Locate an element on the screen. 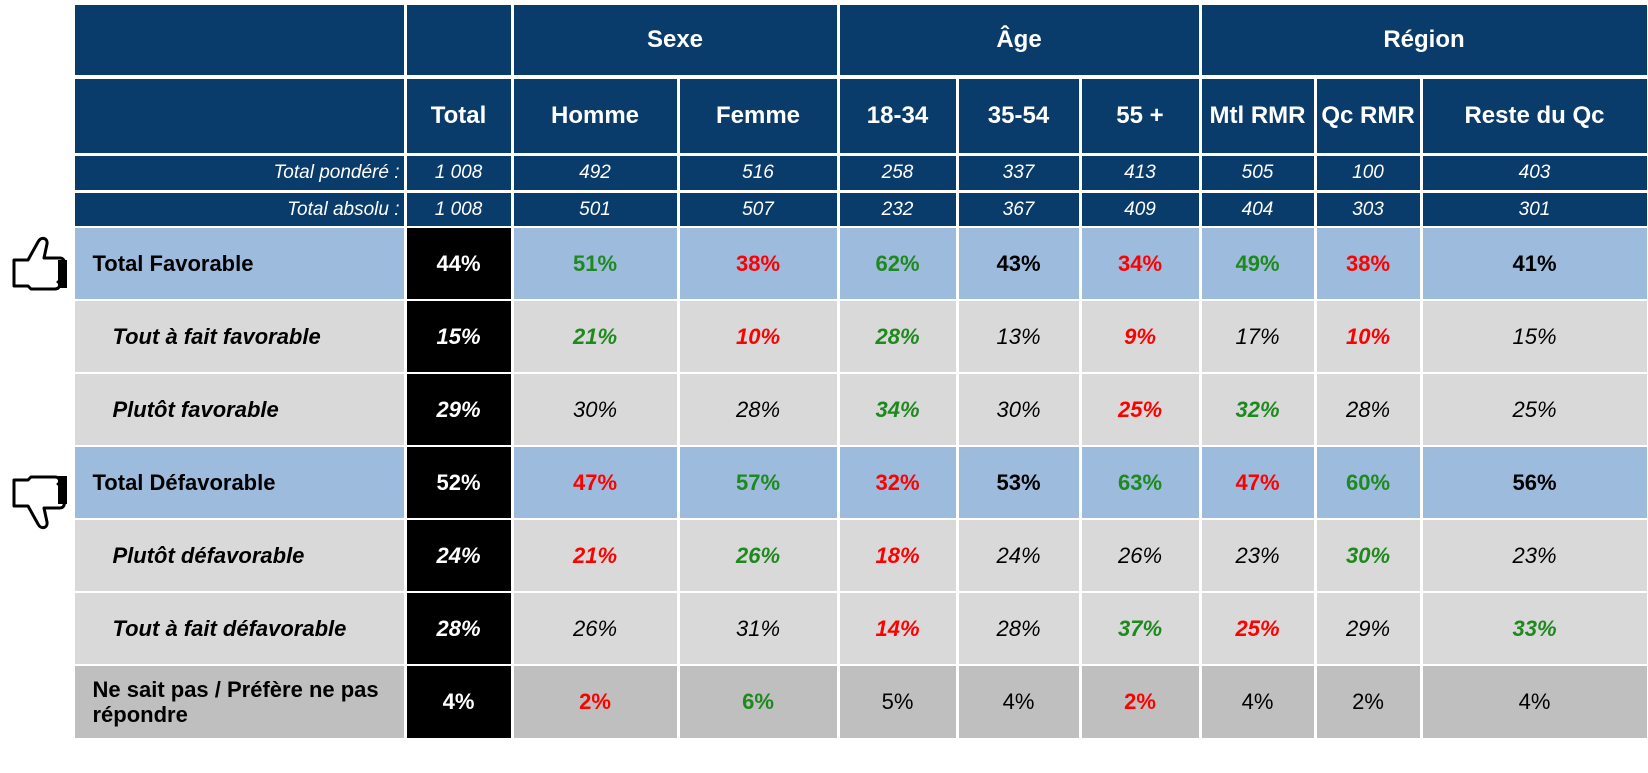  total-value: 15% is located at coordinates (458, 336).